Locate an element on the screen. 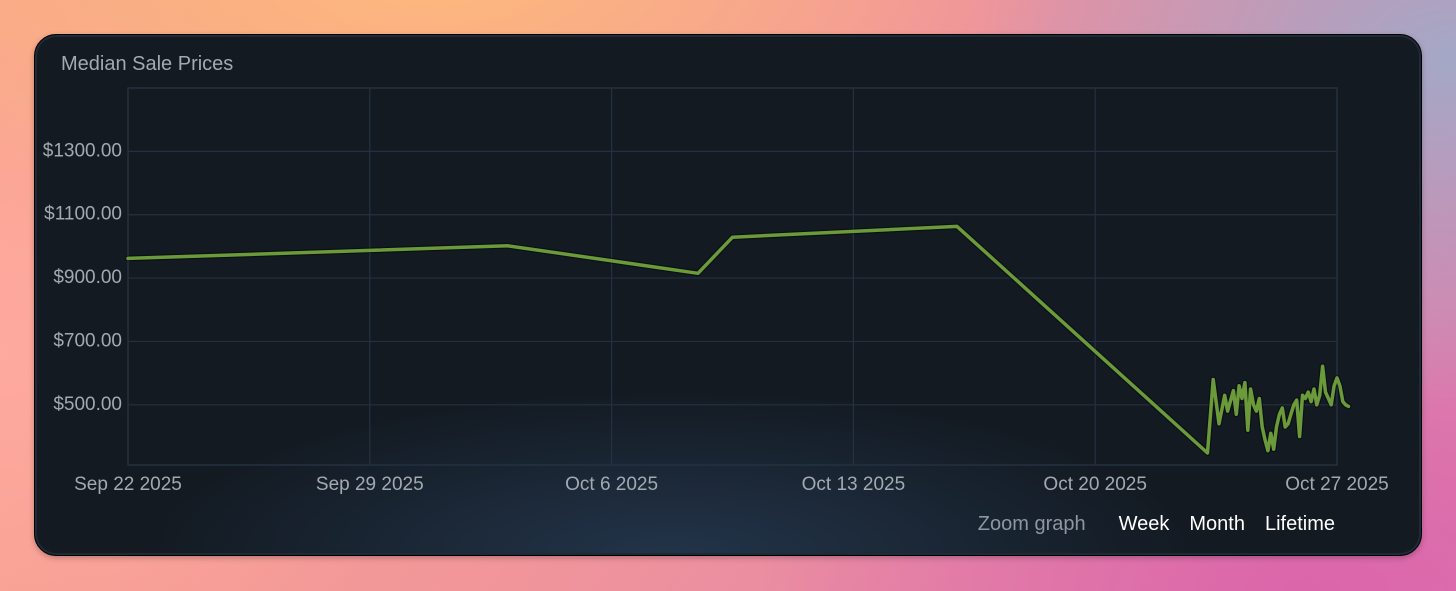 Image resolution: width=1456 pixels, height=591 pixels. zoom-month-button: Month is located at coordinates (1217, 524).